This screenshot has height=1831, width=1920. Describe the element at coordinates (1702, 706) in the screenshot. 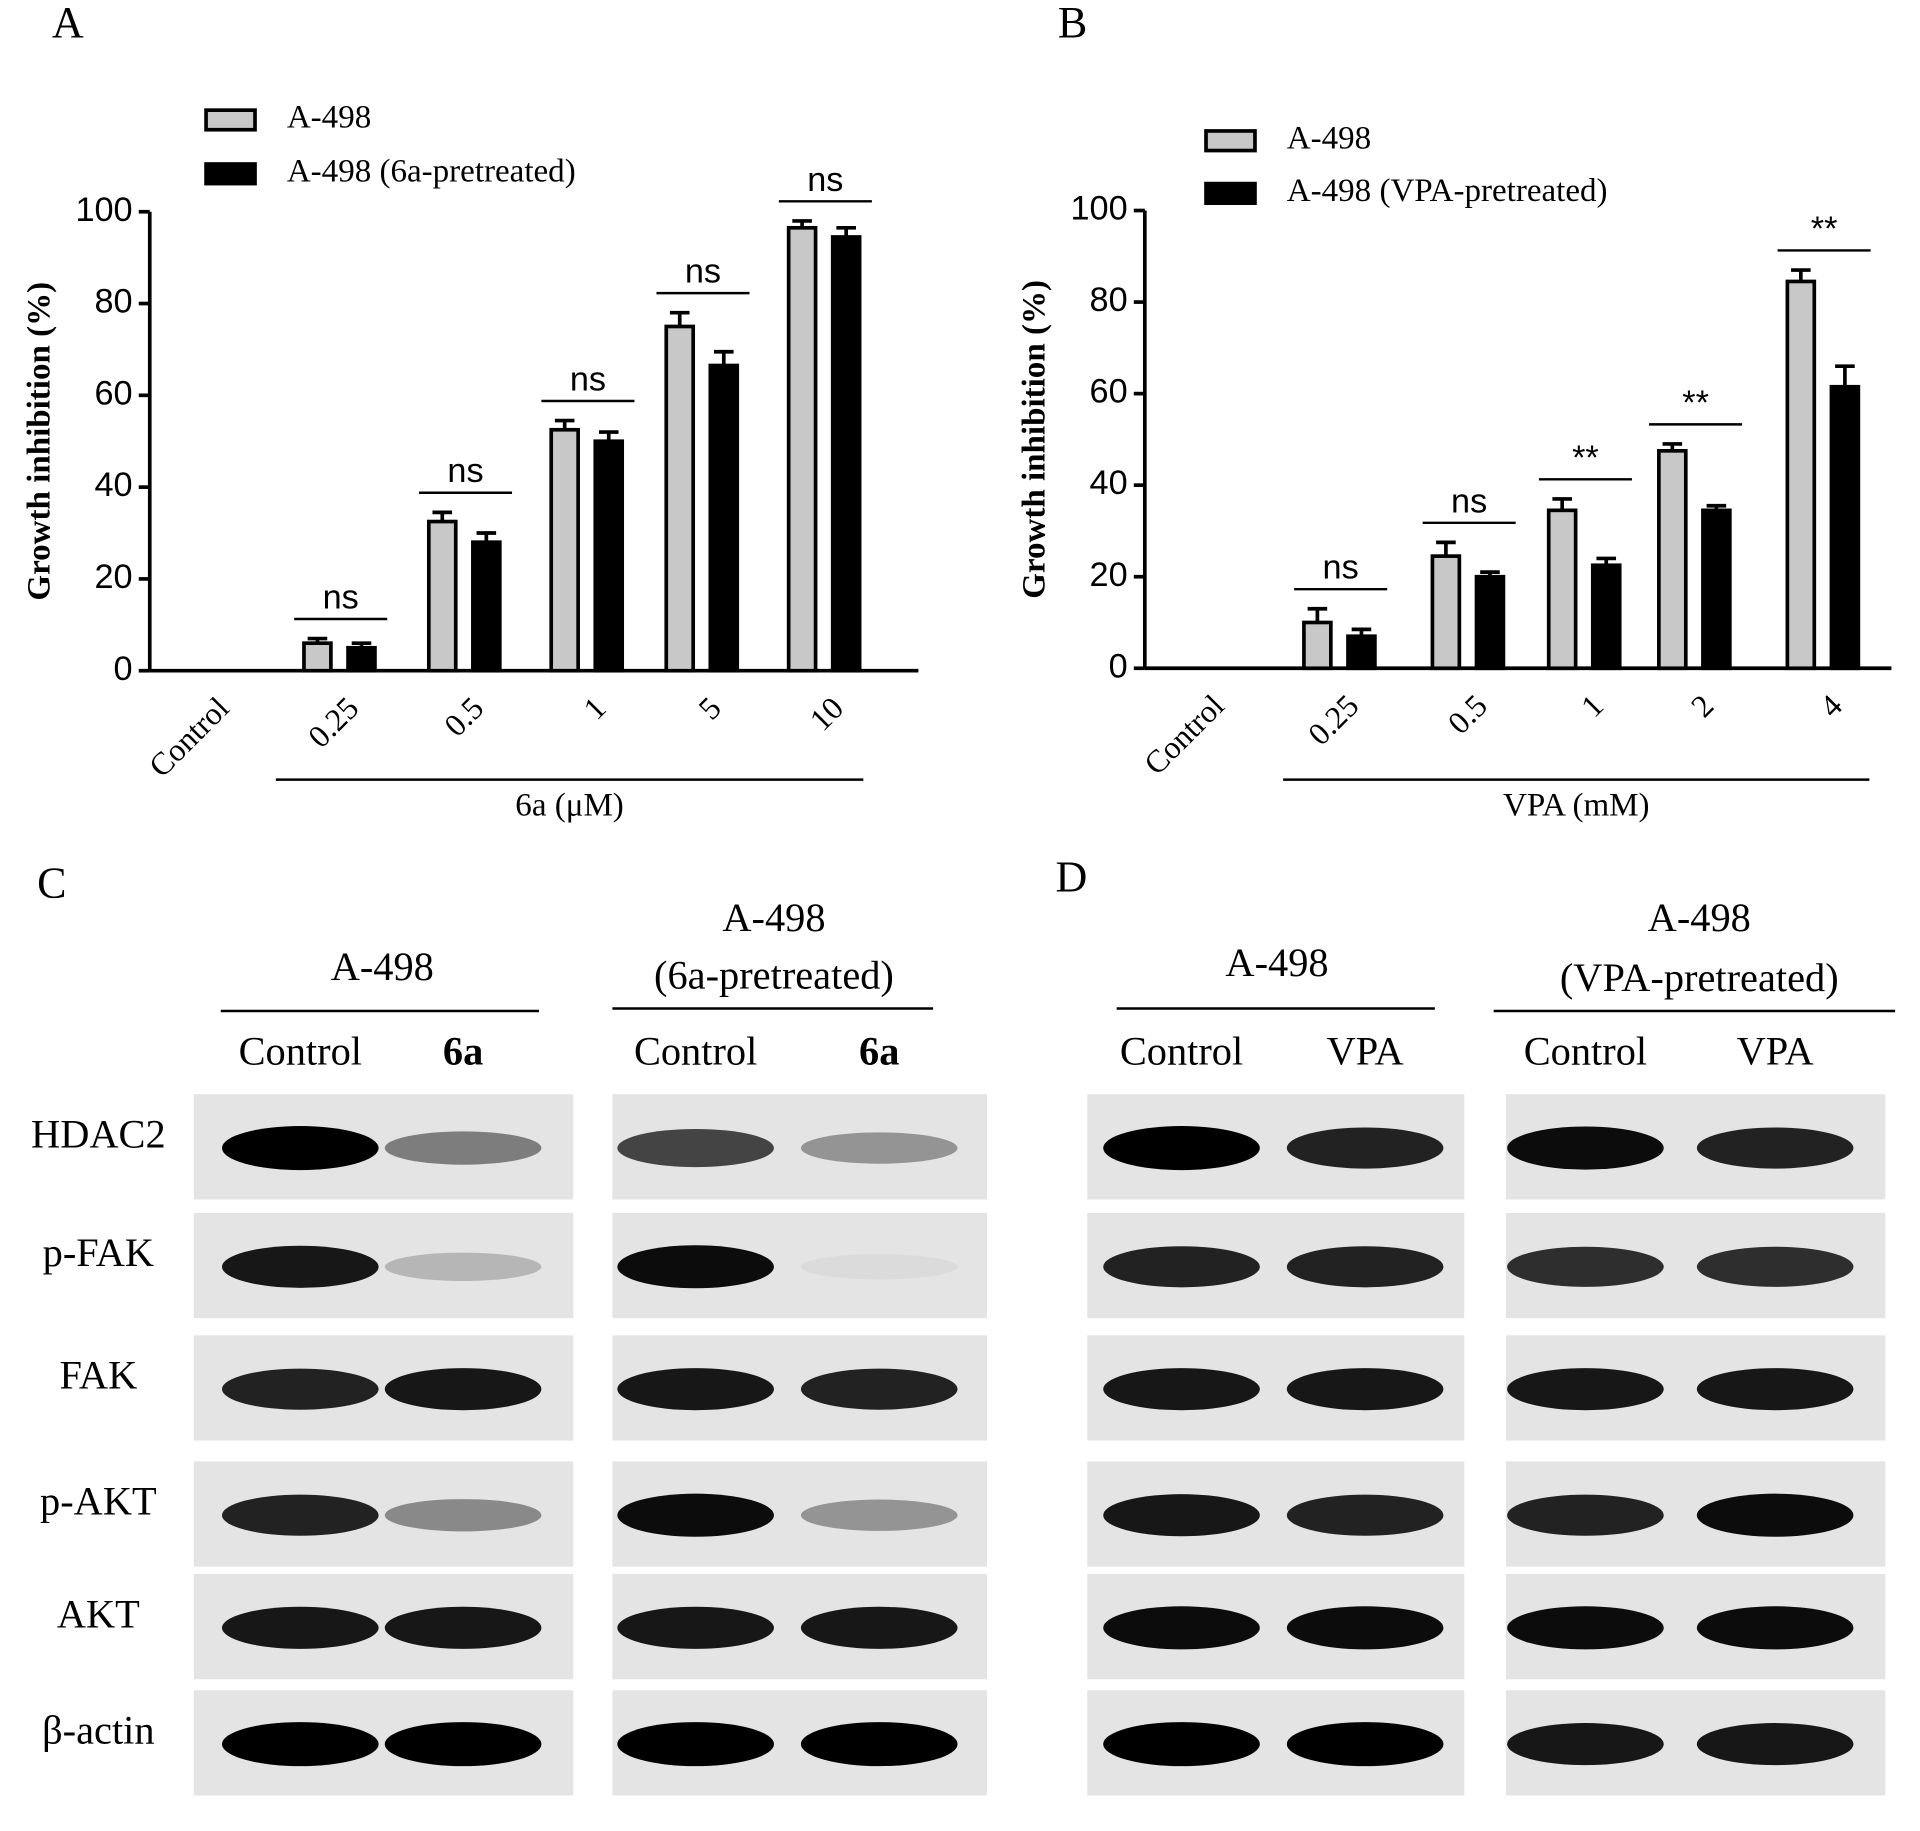

I see `x-tick-label: 2` at that location.